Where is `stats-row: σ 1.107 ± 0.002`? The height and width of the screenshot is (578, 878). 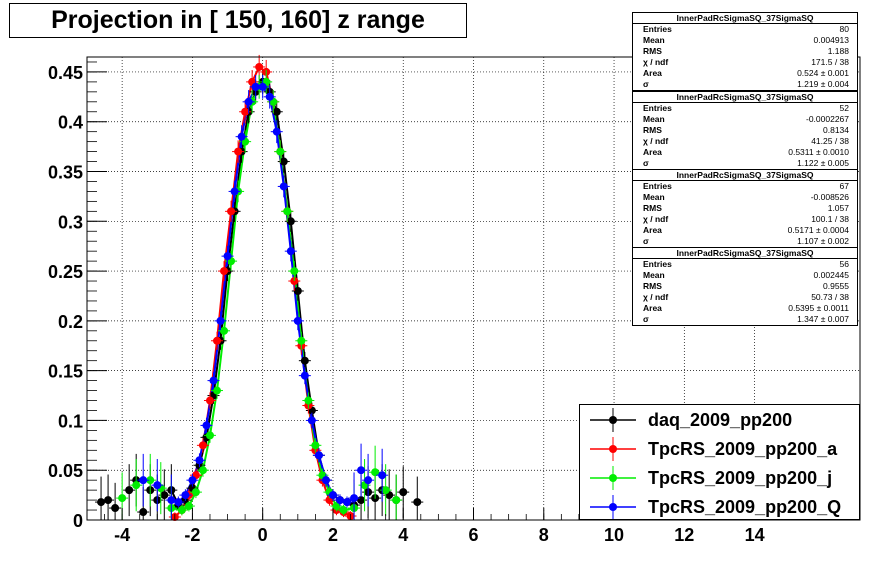 stats-row: σ 1.107 ± 0.002 is located at coordinates (745, 241).